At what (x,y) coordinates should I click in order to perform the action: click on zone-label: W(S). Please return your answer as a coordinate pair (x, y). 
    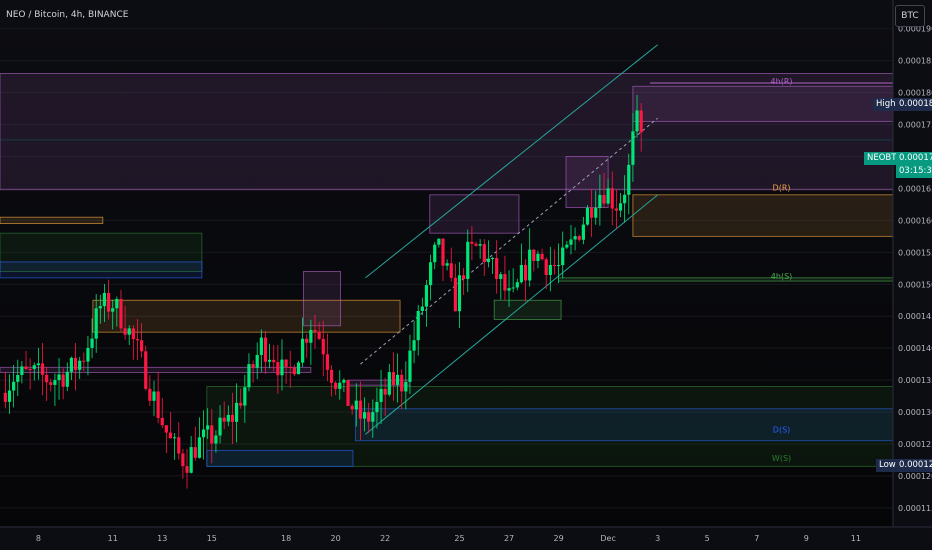
    Looking at the image, I should click on (781, 458).